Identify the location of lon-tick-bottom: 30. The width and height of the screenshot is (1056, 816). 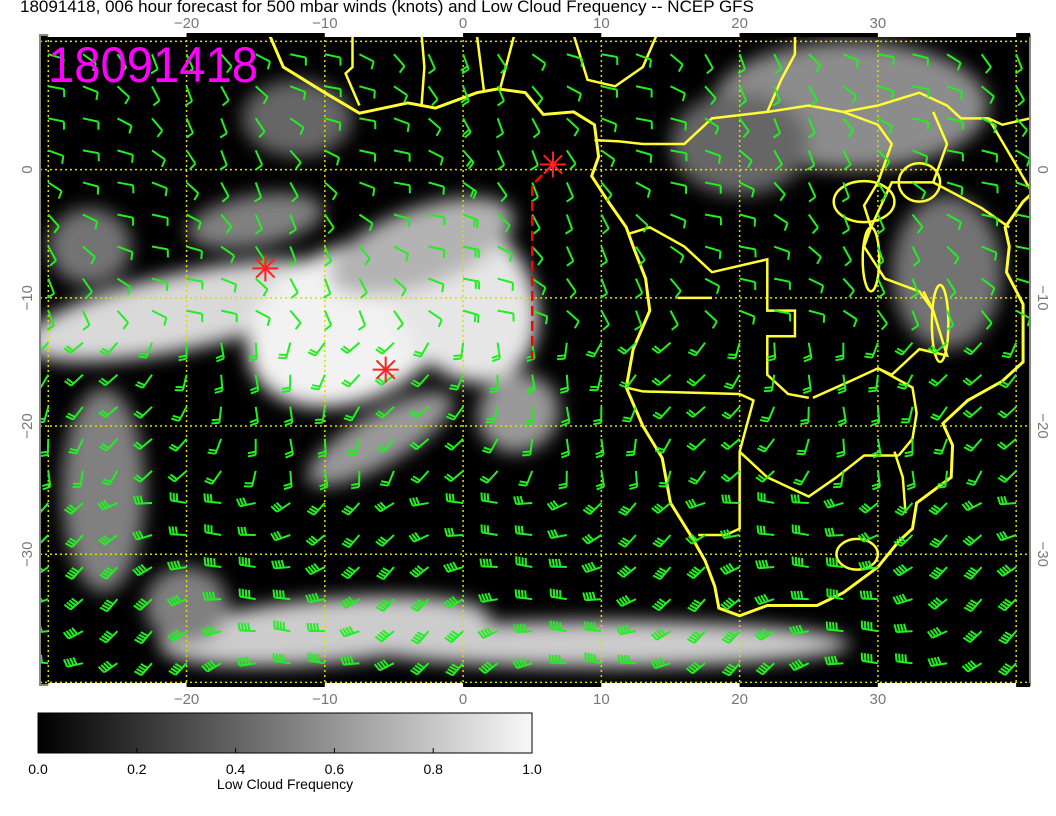
(878, 699).